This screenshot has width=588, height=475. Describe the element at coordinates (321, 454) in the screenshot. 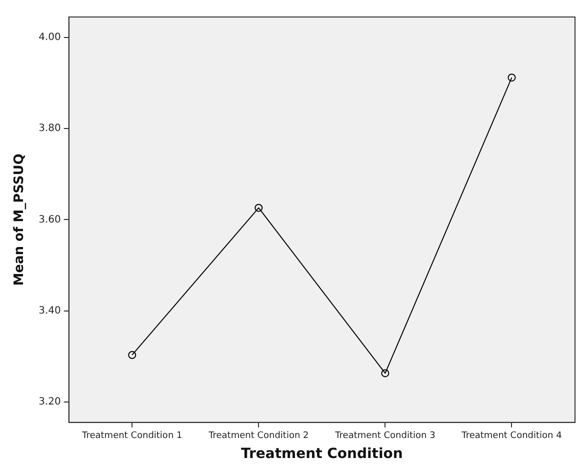

I see `x-axis-title: Treatment Condition` at that location.